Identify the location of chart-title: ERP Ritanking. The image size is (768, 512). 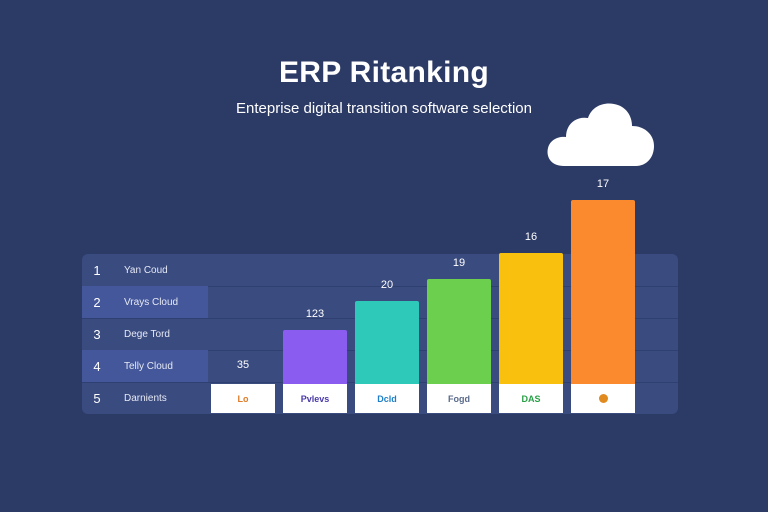
(384, 72).